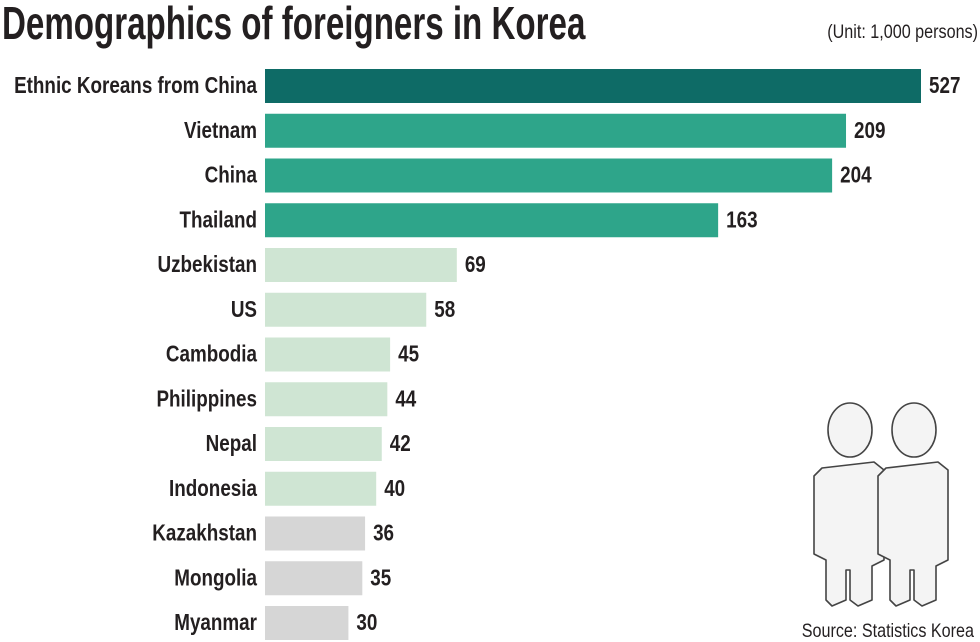 The width and height of the screenshot is (980, 642). What do you see at coordinates (231, 175) in the screenshot?
I see `category-label: China` at bounding box center [231, 175].